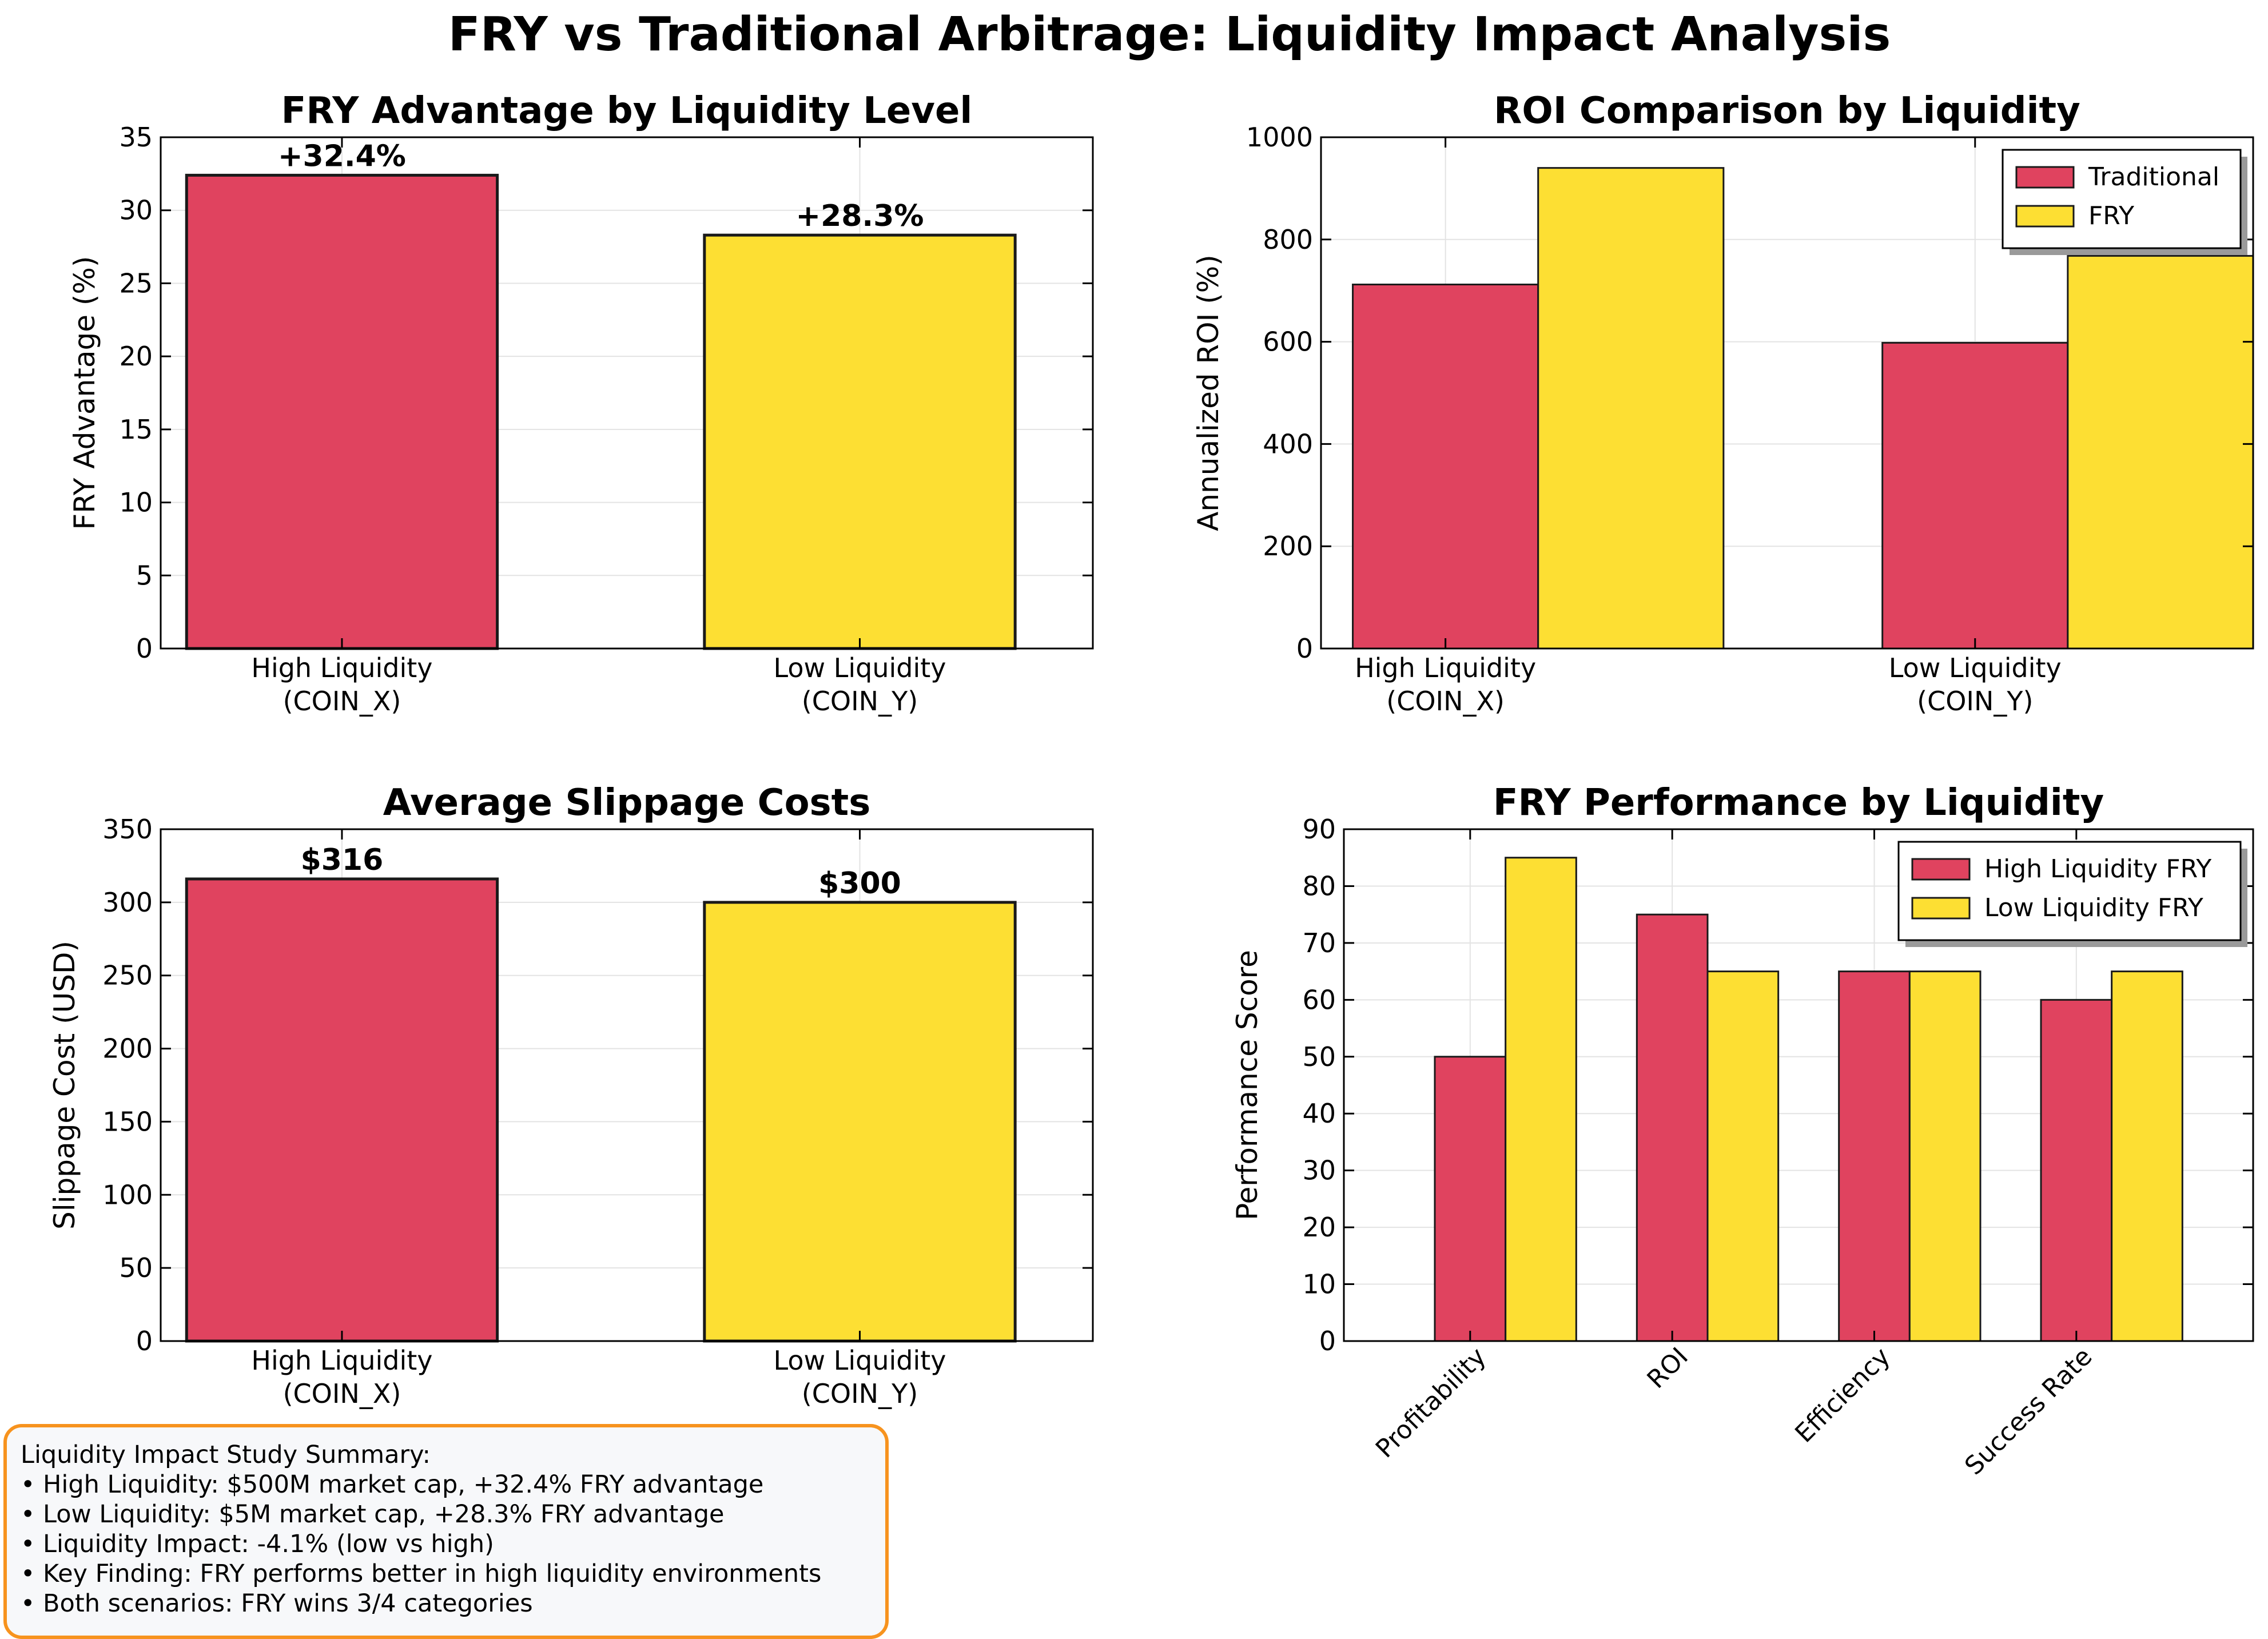 This screenshot has height=1639, width=2268. Describe the element at coordinates (1874, 1156) in the screenshot. I see `bar-high-liquidity-fry-efficiency` at that location.